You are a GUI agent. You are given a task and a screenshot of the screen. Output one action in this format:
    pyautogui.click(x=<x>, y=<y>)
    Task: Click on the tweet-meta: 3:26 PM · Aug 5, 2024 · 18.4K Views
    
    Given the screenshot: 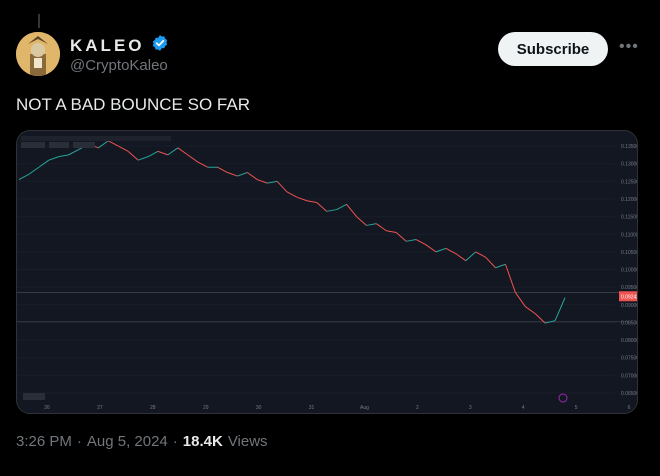 What is the action you would take?
    pyautogui.click(x=142, y=441)
    